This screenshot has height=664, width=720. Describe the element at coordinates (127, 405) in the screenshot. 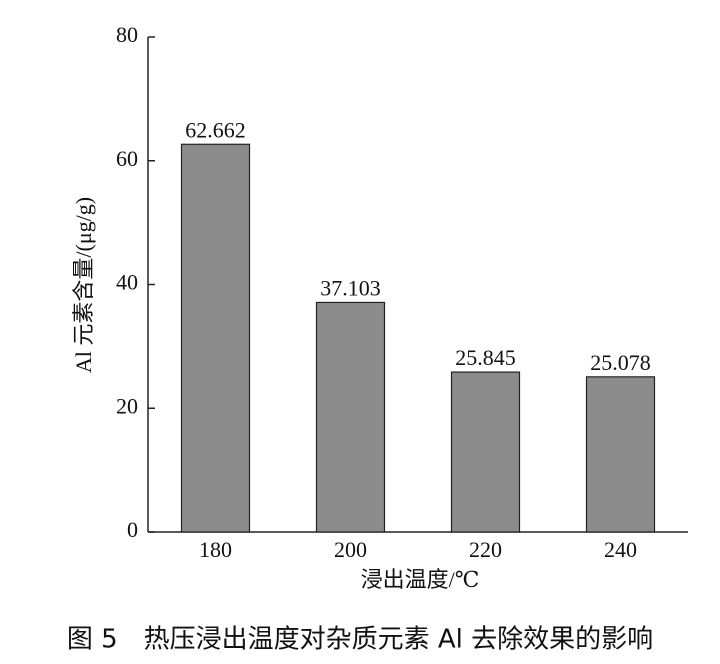

I see `y-tick-label: 20` at that location.